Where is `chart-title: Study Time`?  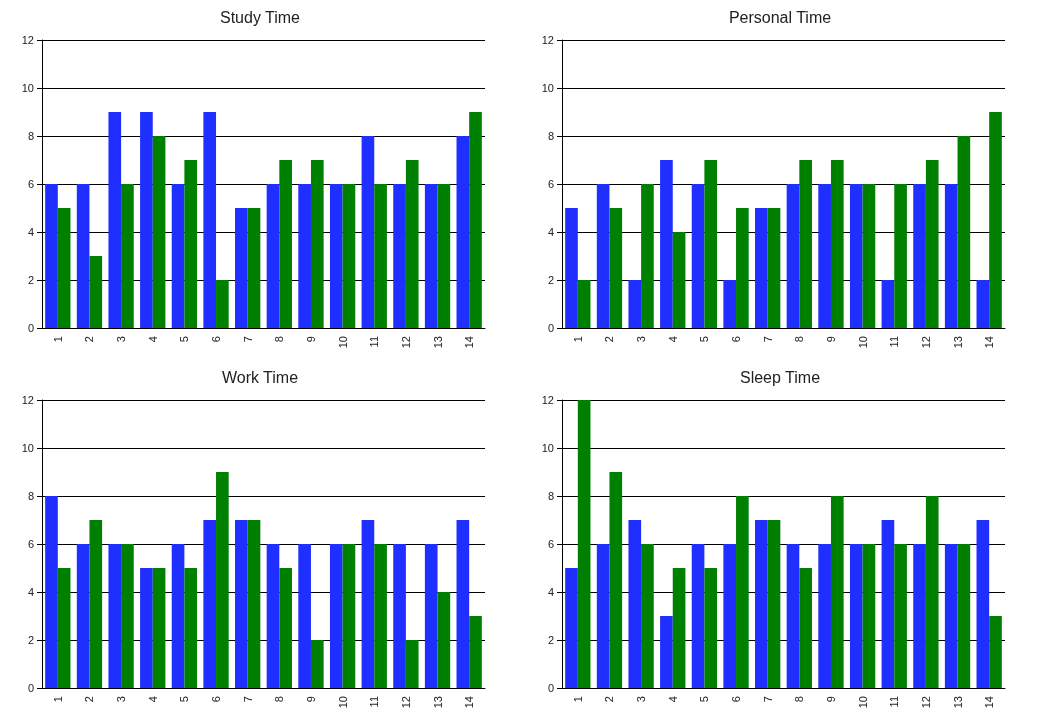 chart-title: Study Time is located at coordinates (260, 17).